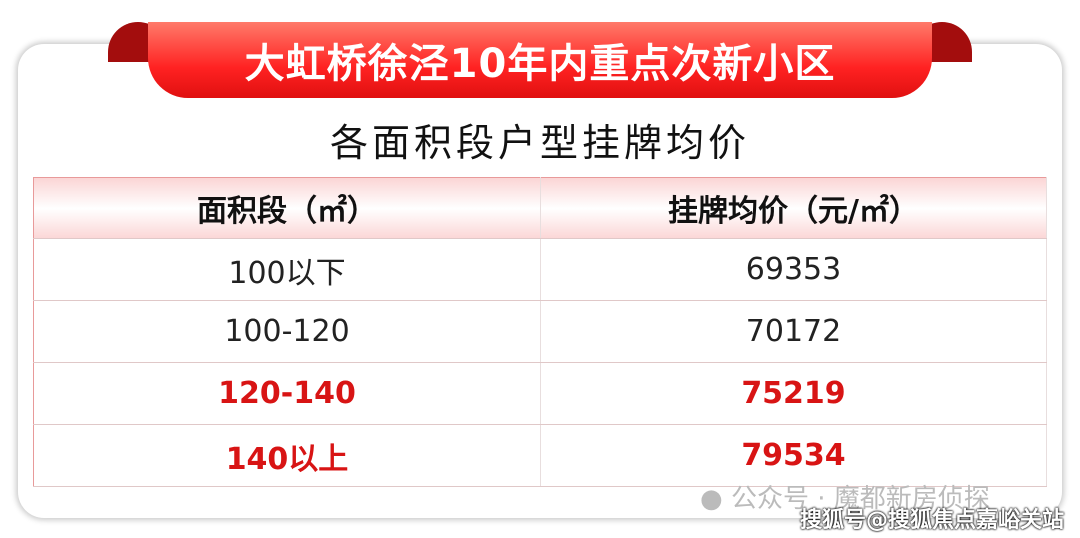 This screenshot has height=538, width=1080. I want to click on table-header: 面积段（㎡） 挂牌均价（元/㎡）, so click(540, 208).